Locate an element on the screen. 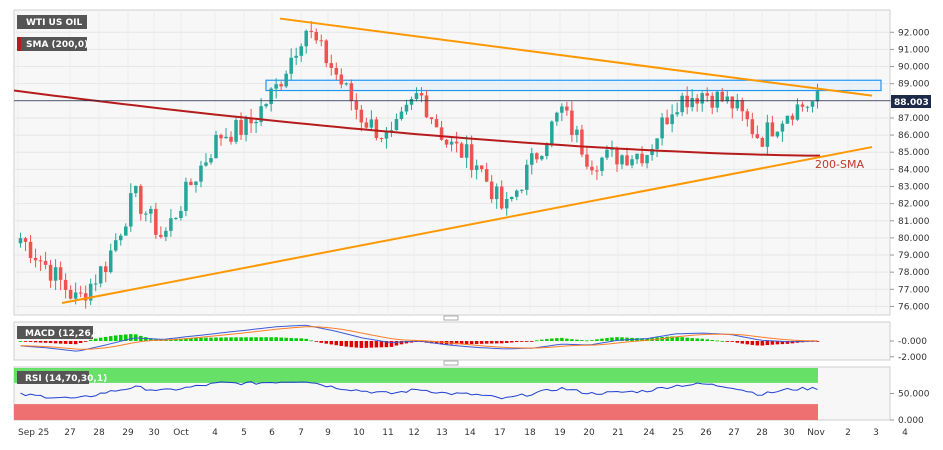  price-tick-label: 82.000 is located at coordinates (914, 205).